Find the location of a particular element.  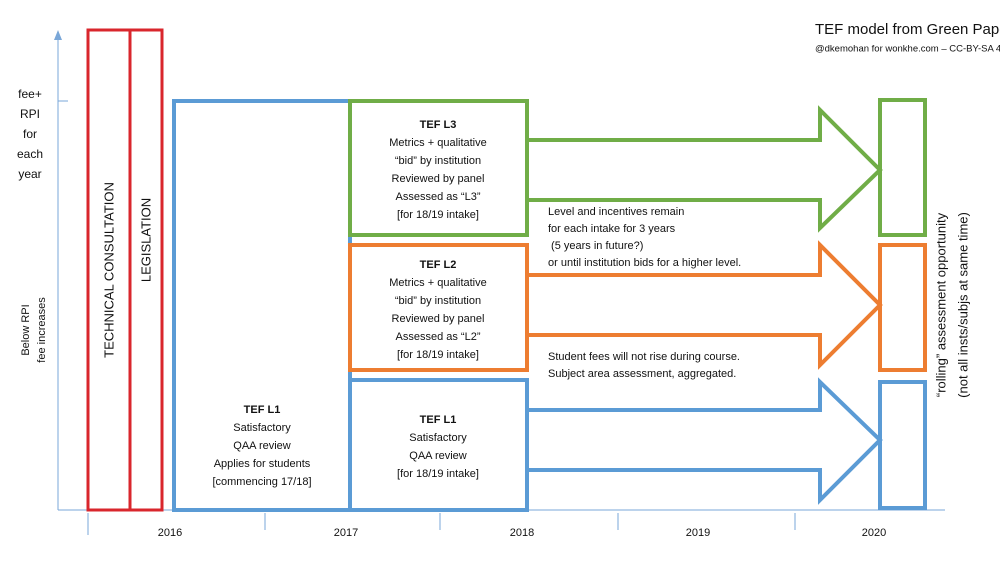

y-label: Below RPI is located at coordinates (26, 329).